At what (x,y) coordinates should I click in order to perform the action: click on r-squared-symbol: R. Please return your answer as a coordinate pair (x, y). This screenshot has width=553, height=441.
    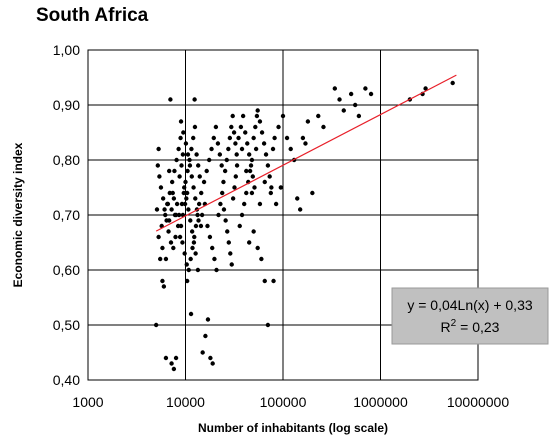
    Looking at the image, I should click on (446, 327).